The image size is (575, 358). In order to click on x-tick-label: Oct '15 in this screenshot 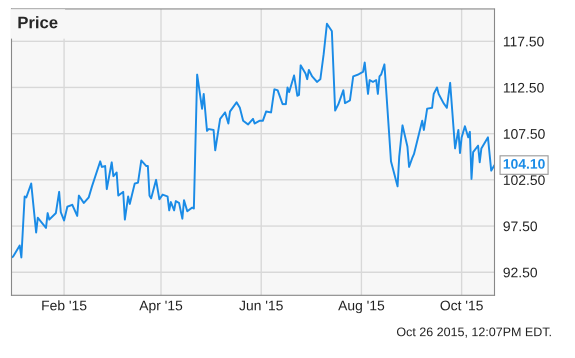, I will do `click(461, 305)`.